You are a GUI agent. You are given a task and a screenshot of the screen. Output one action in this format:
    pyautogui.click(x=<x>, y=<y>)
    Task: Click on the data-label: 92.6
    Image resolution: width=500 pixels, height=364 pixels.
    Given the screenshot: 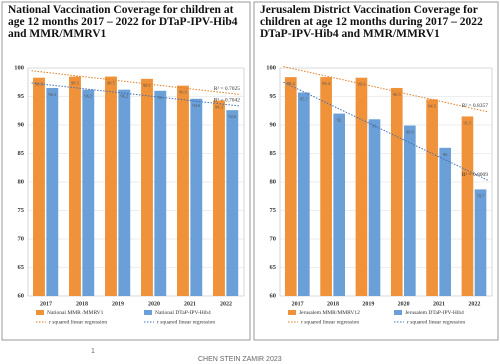 What is the action you would take?
    pyautogui.click(x=232, y=116)
    